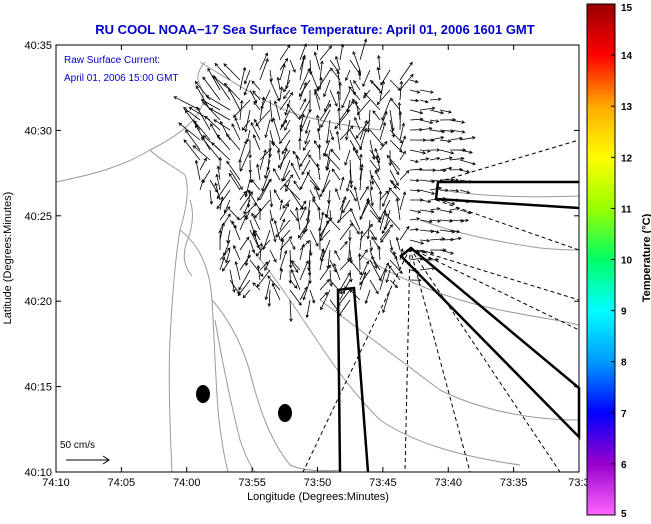 This screenshot has height=524, width=651. What do you see at coordinates (38, 131) in the screenshot?
I see `y-tick-label: 40:30` at bounding box center [38, 131].